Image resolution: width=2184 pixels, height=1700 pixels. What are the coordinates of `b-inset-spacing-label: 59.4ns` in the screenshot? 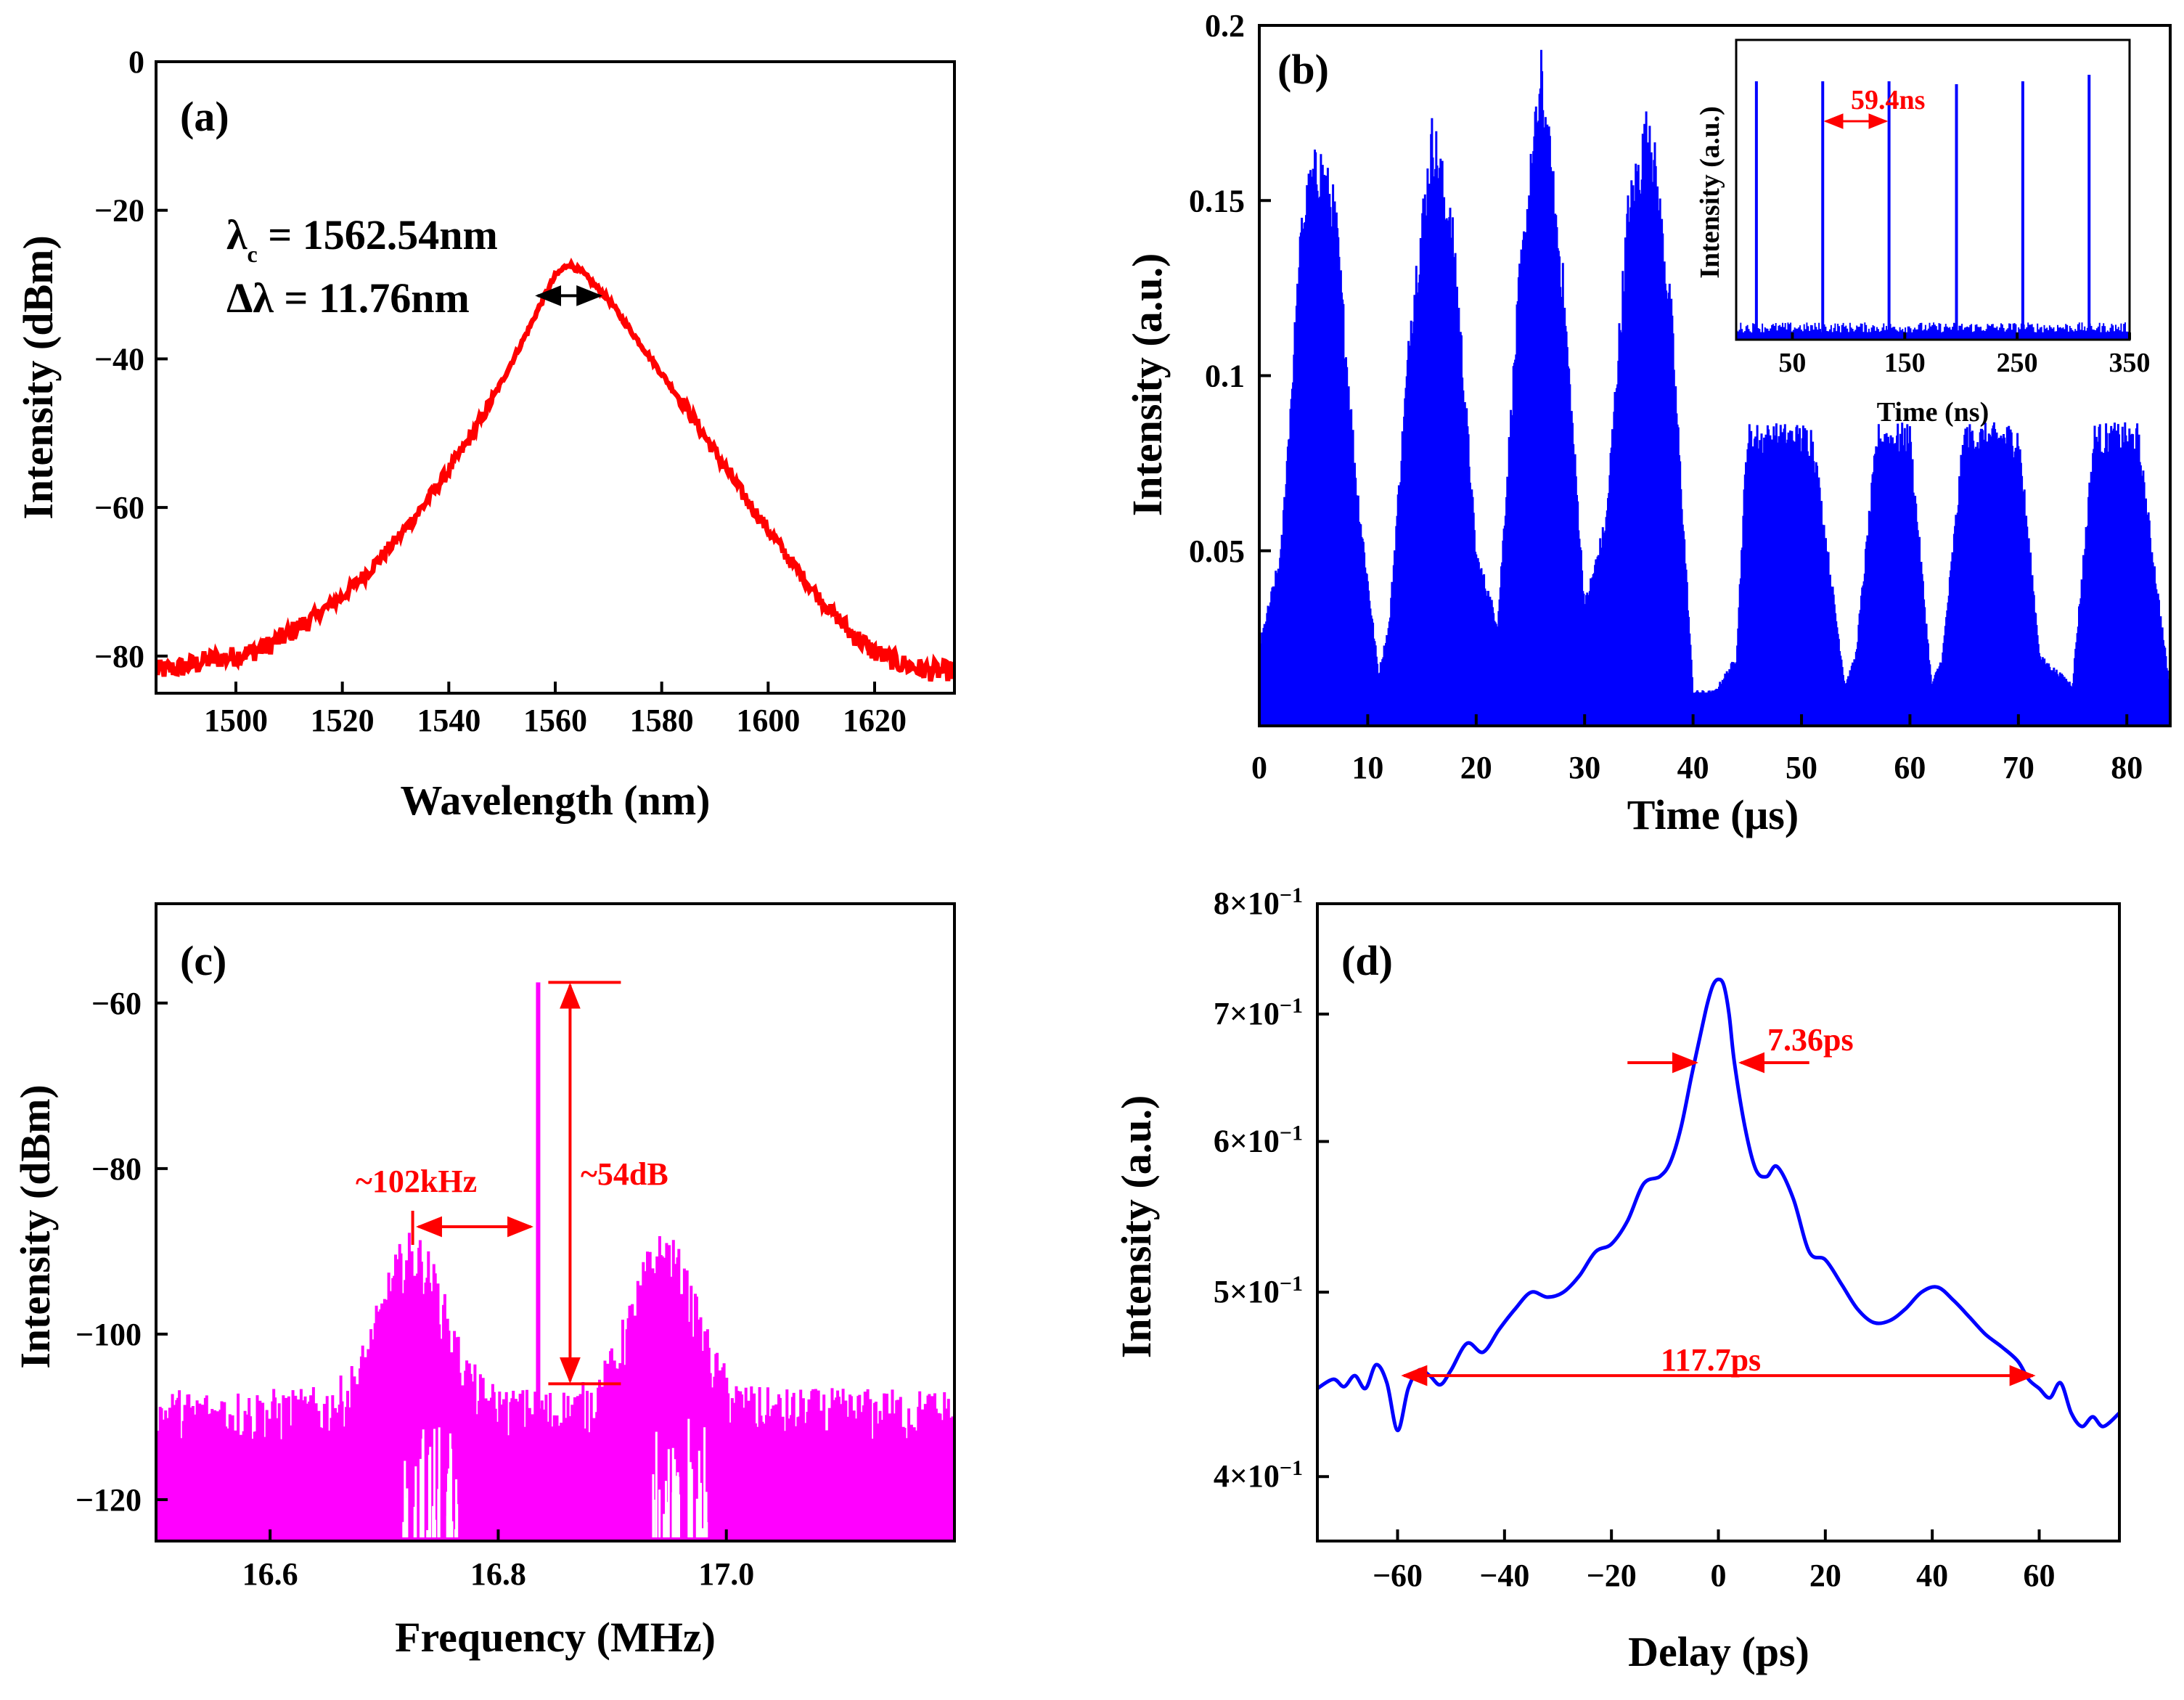 It's located at (1888, 100).